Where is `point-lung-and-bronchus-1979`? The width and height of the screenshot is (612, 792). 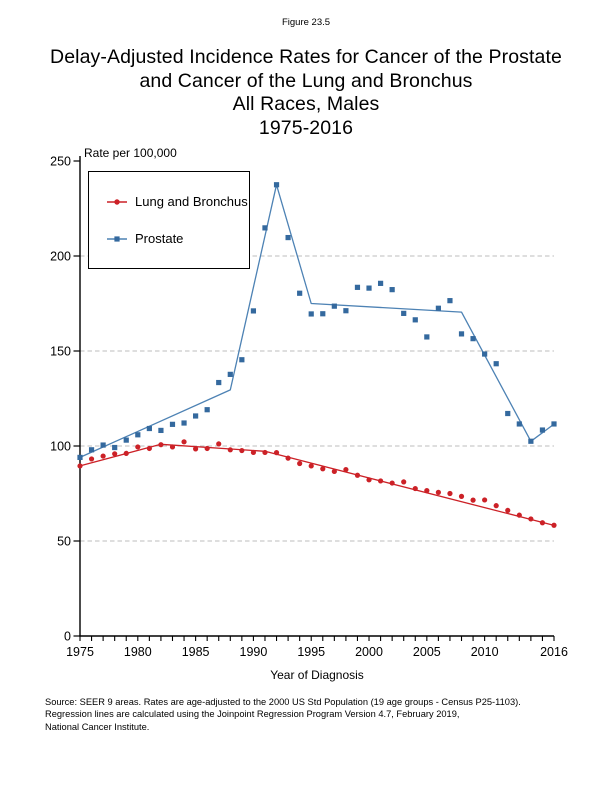 point-lung-and-bronchus-1979 is located at coordinates (126, 453).